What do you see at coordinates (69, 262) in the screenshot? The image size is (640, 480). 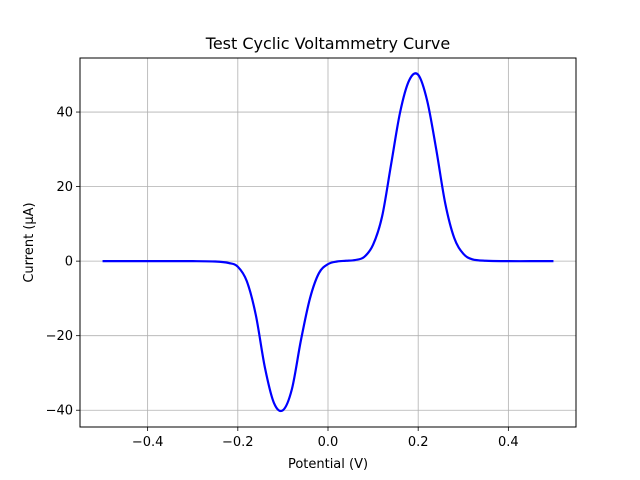 I see `y-tick-label: 0` at bounding box center [69, 262].